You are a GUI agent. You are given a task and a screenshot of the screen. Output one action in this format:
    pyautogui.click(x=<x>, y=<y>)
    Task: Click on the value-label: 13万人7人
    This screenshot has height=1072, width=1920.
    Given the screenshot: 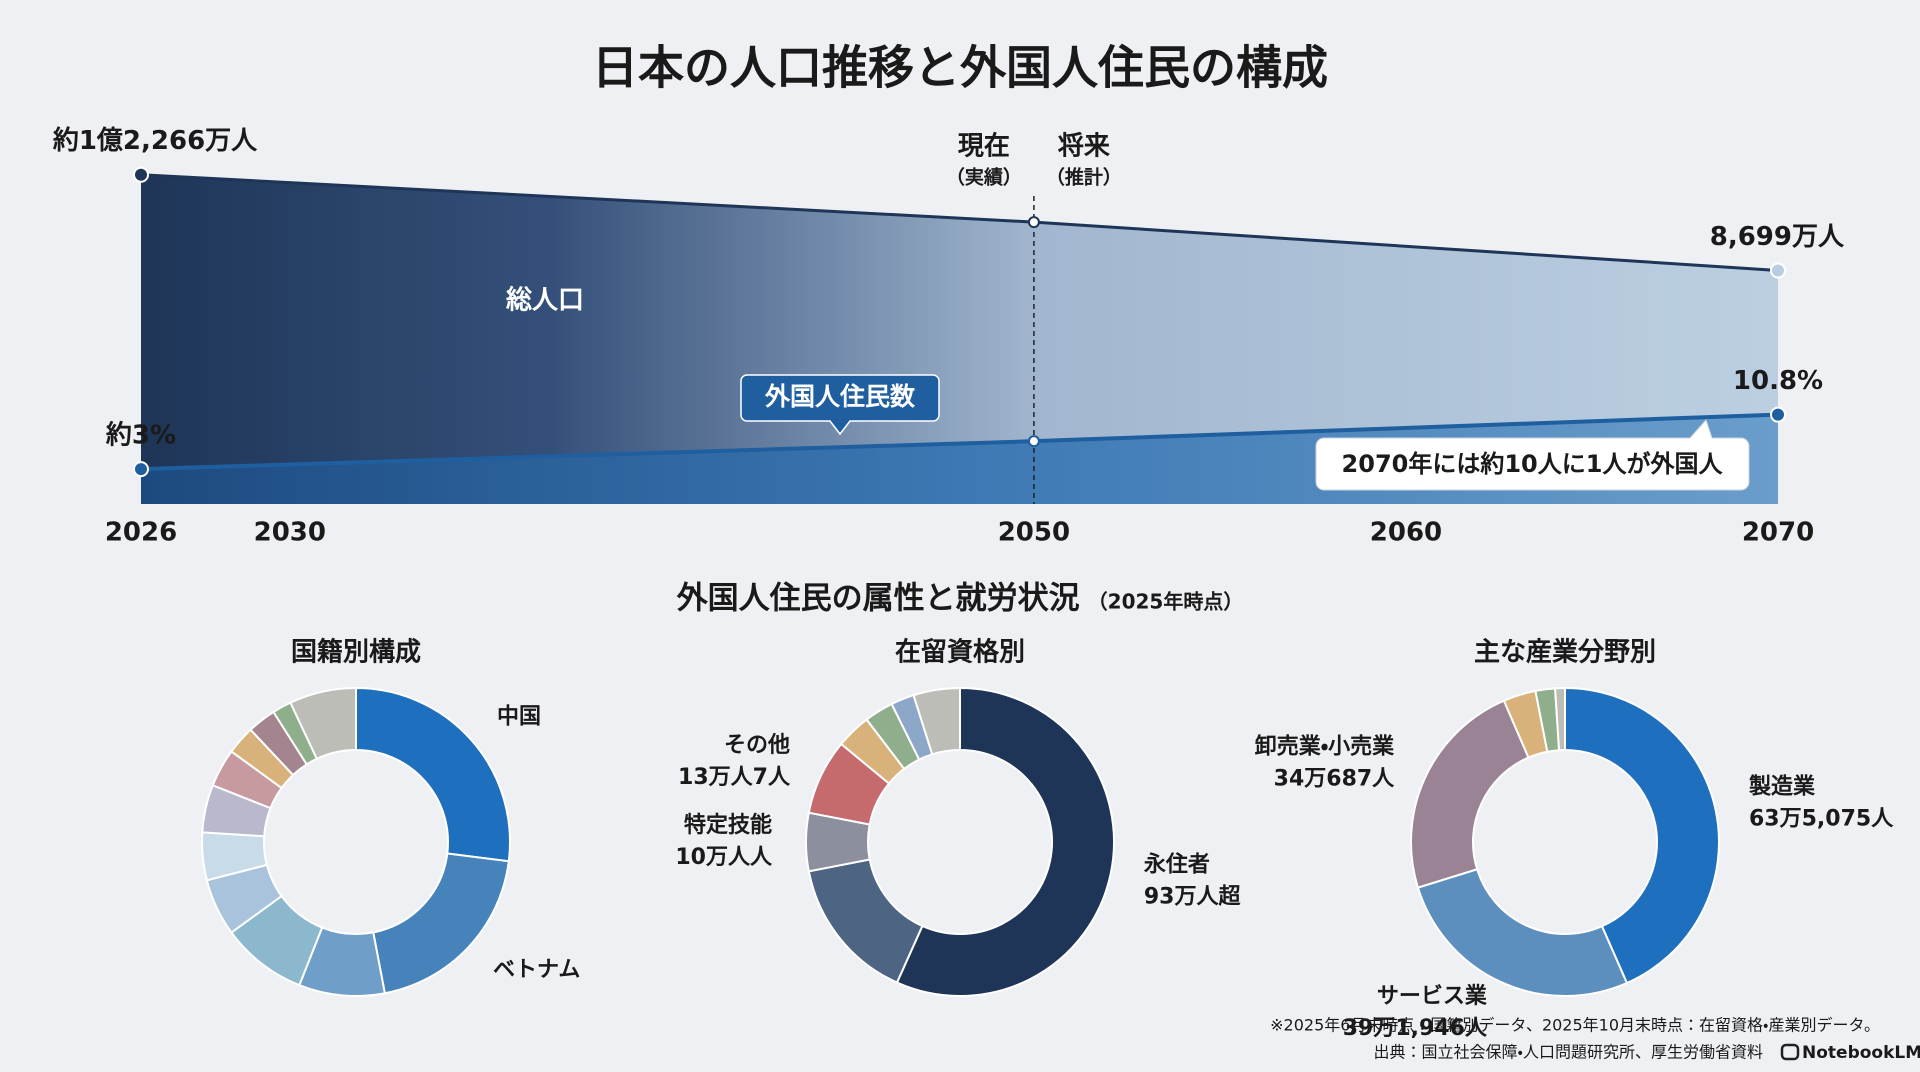 What is the action you would take?
    pyautogui.click(x=734, y=777)
    